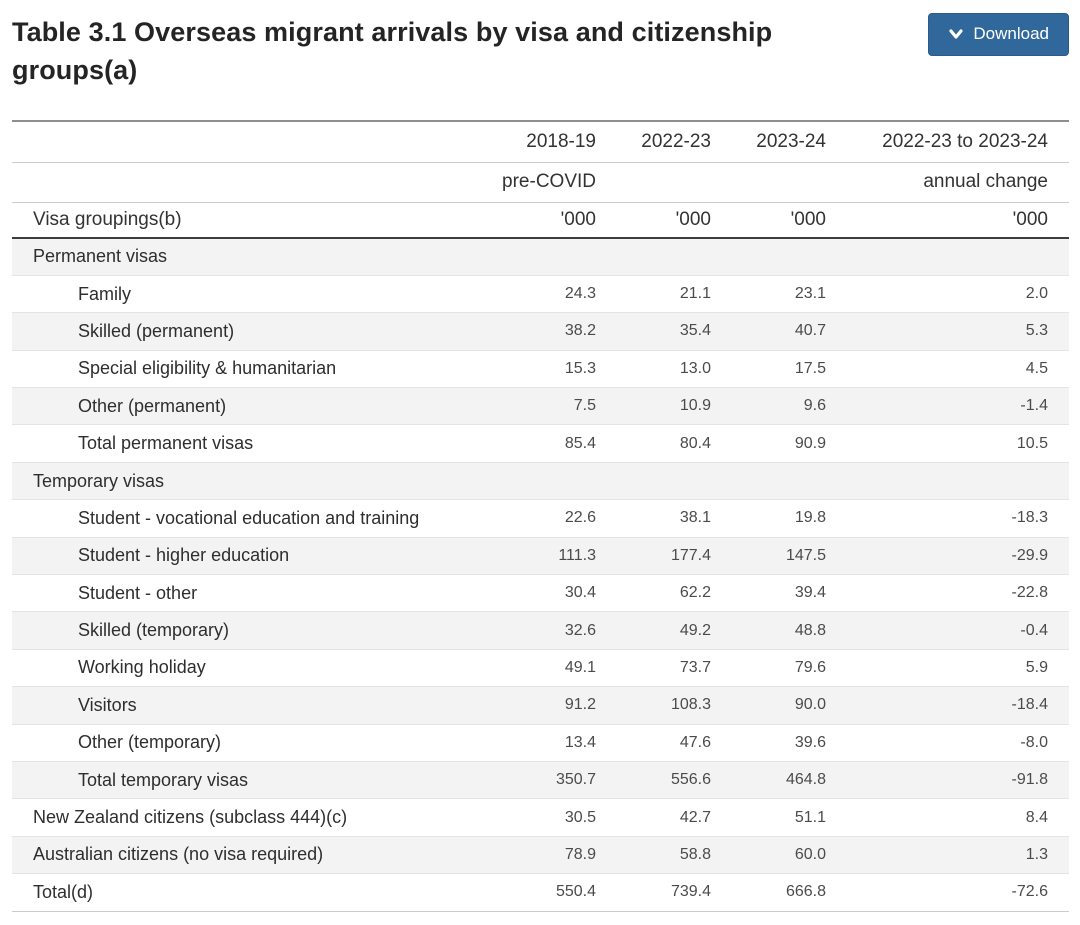  I want to click on cell-value: 49.1, so click(531, 668).